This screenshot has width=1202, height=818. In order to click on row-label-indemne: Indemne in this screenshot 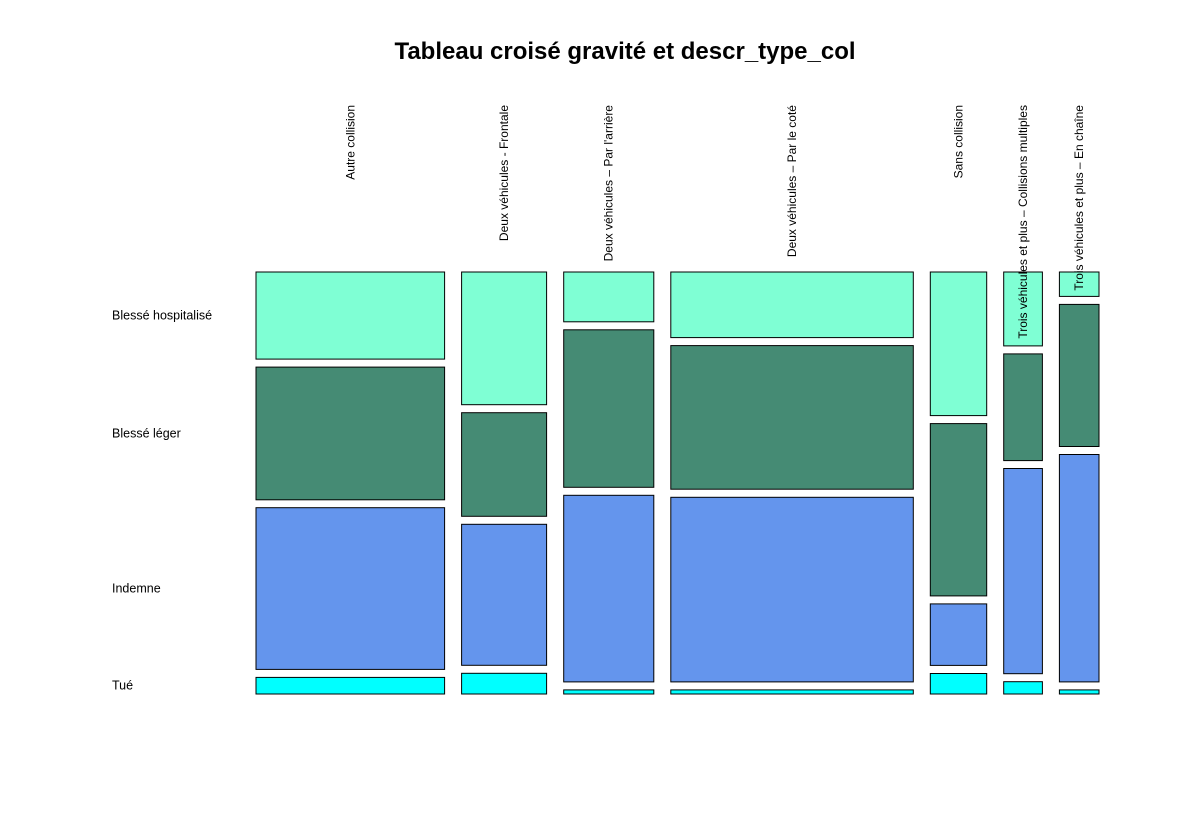, I will do `click(136, 589)`.